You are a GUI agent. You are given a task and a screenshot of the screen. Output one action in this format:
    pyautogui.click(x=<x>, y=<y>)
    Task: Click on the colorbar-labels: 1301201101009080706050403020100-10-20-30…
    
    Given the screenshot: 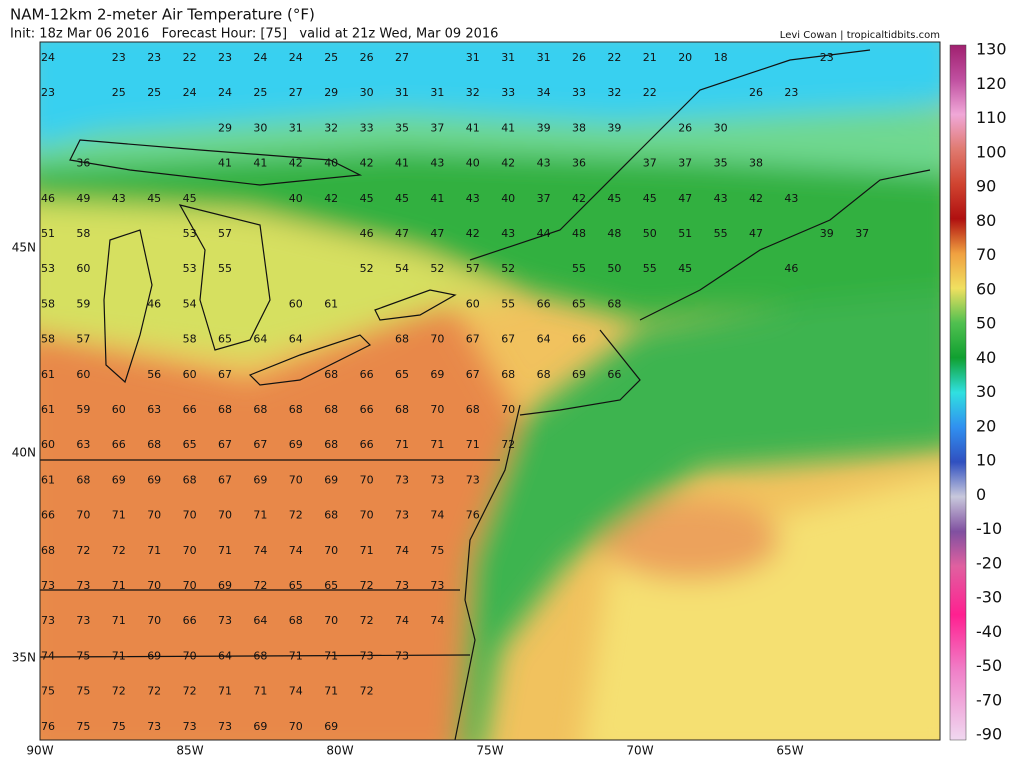 What is the action you would take?
    pyautogui.click(x=991, y=392)
    